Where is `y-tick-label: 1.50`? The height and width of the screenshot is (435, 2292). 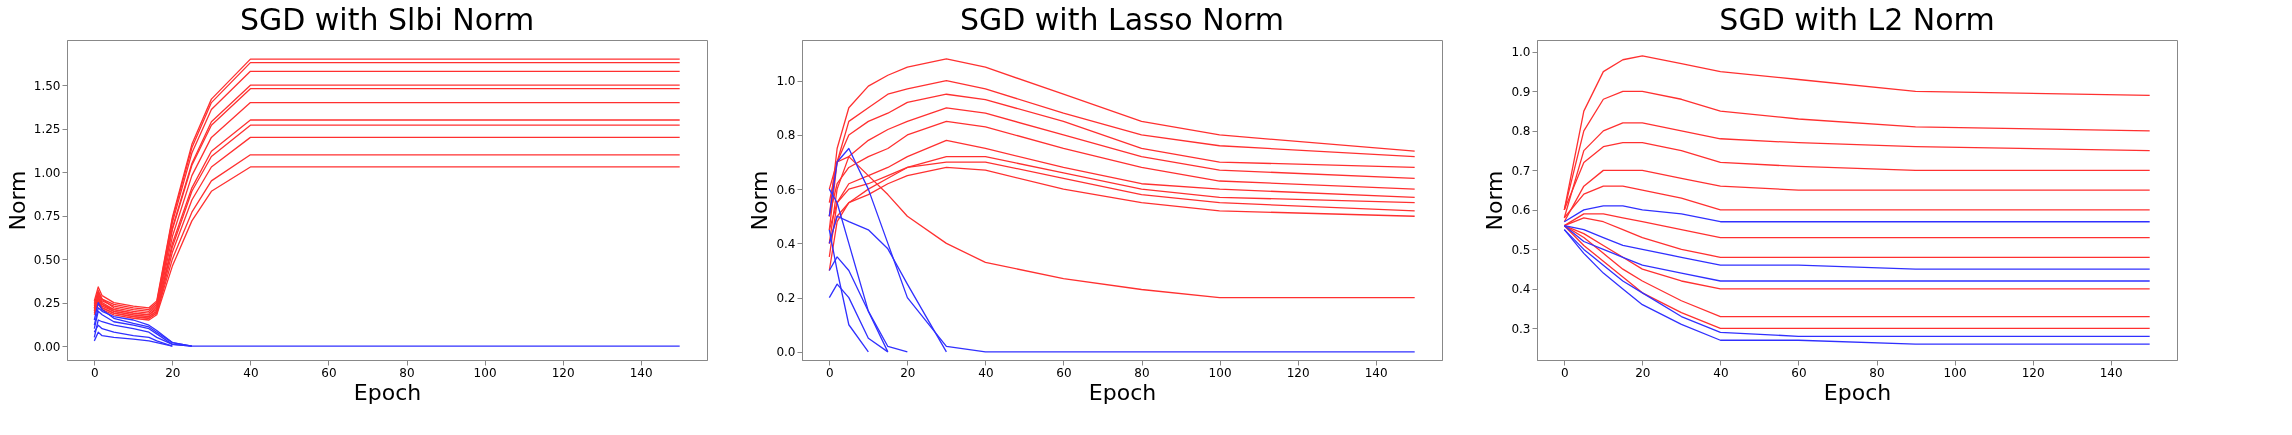
y-tick-label: 1.50 is located at coordinates (47, 85).